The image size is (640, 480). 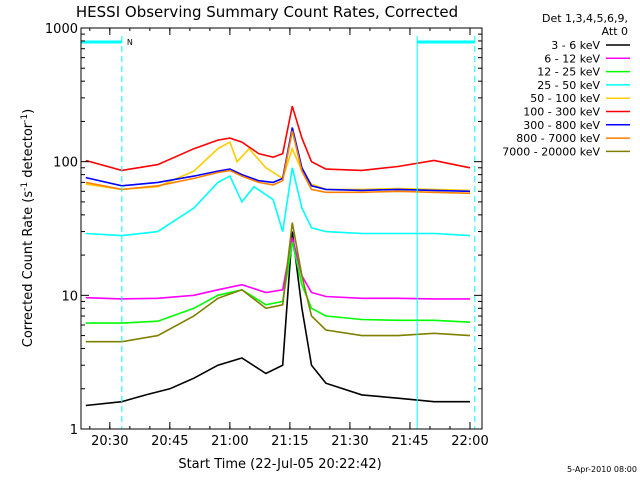 What do you see at coordinates (277, 268) in the screenshot?
I see `series-line-6-12-kev` at bounding box center [277, 268].